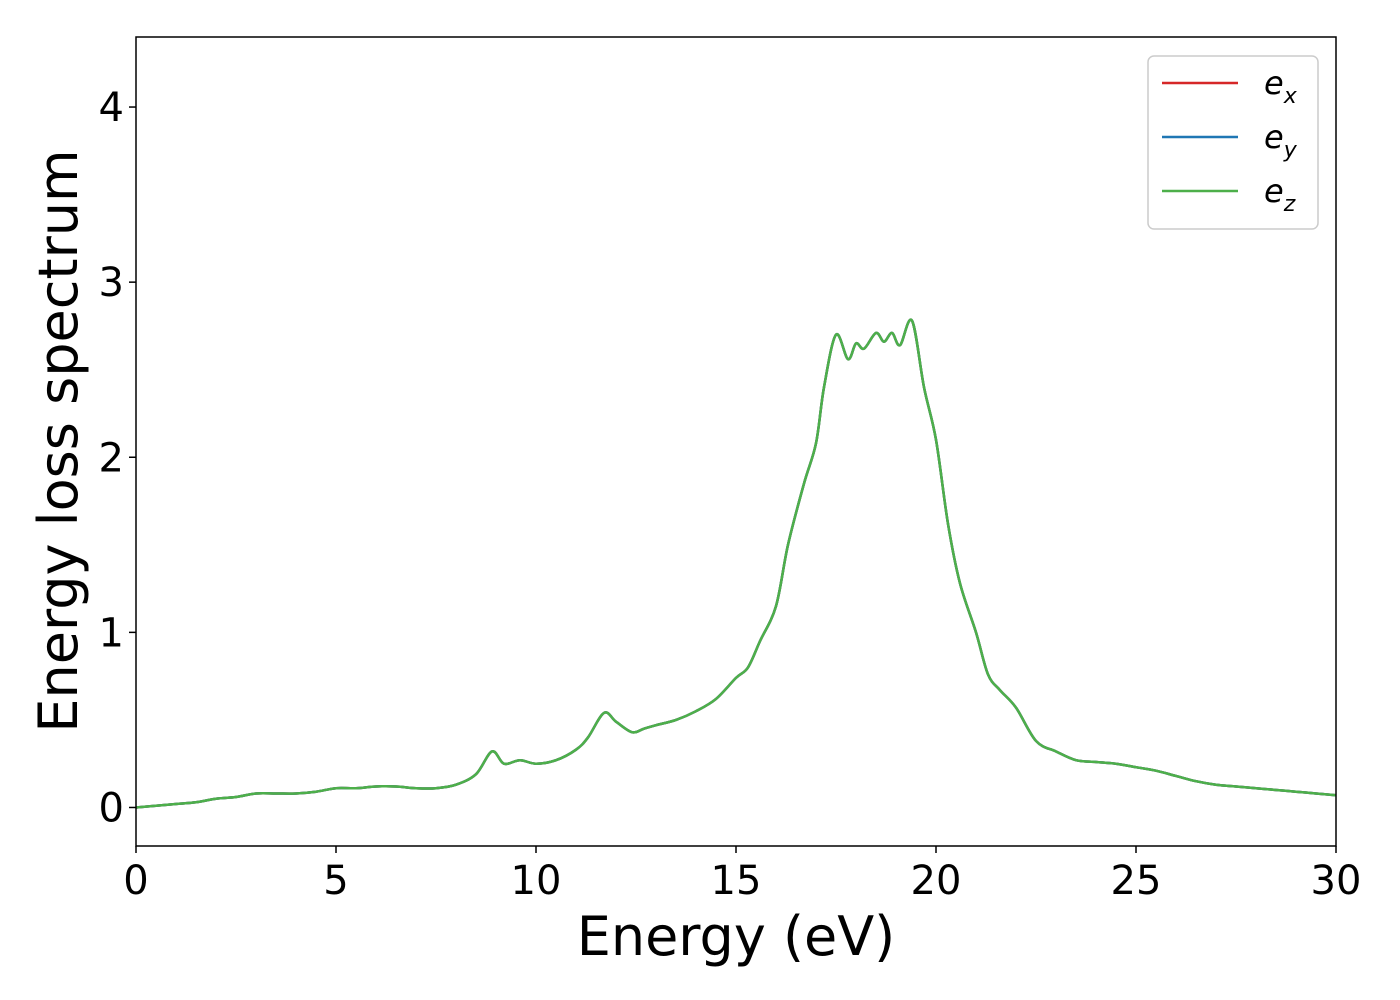 Image resolution: width=1400 pixels, height=1000 pixels. I want to click on legend-label: ey, so click(1281, 140).